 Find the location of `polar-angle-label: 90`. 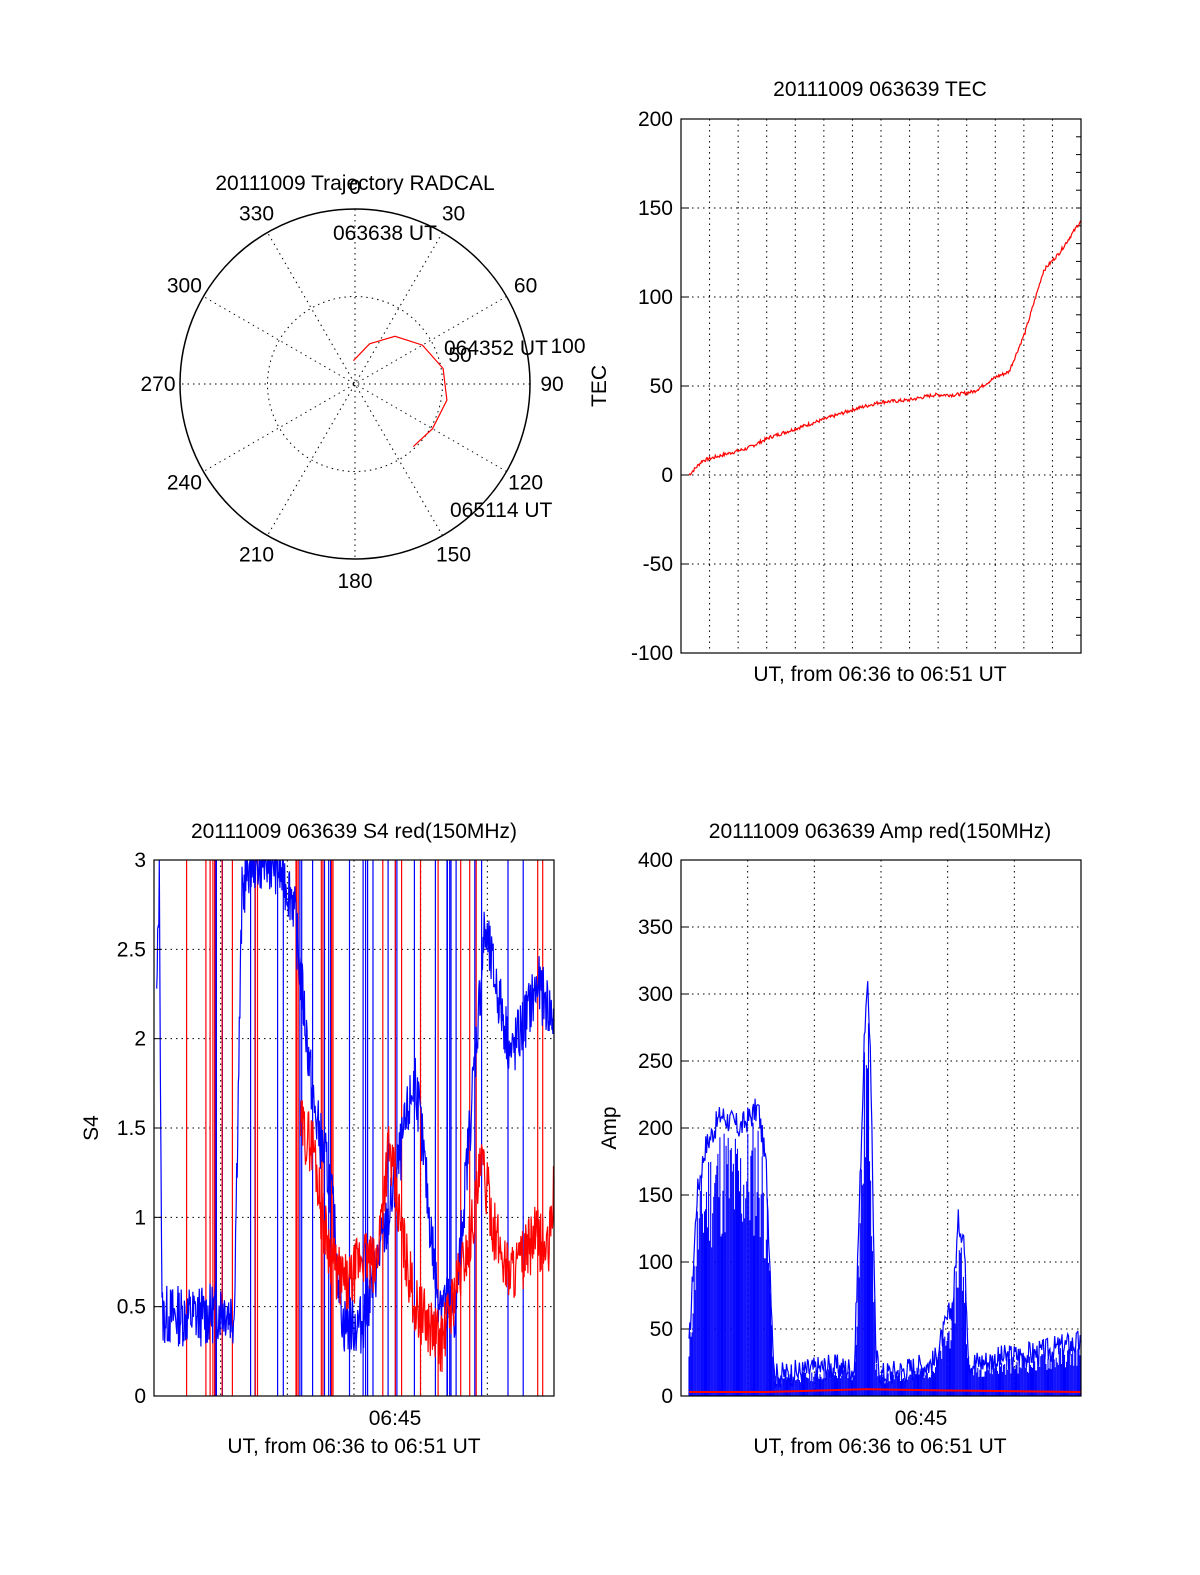

polar-angle-label: 90 is located at coordinates (551, 384).